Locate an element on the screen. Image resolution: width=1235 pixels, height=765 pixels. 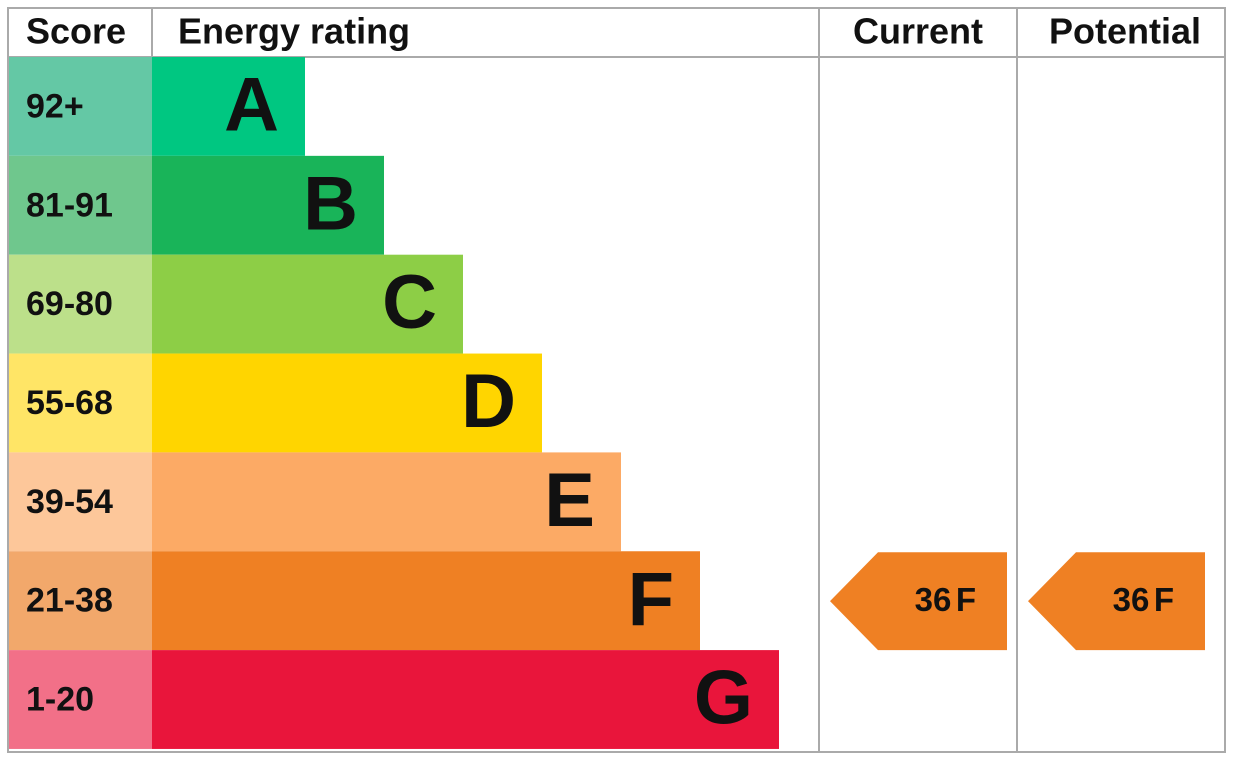
rating-letter: C is located at coordinates (409, 302).